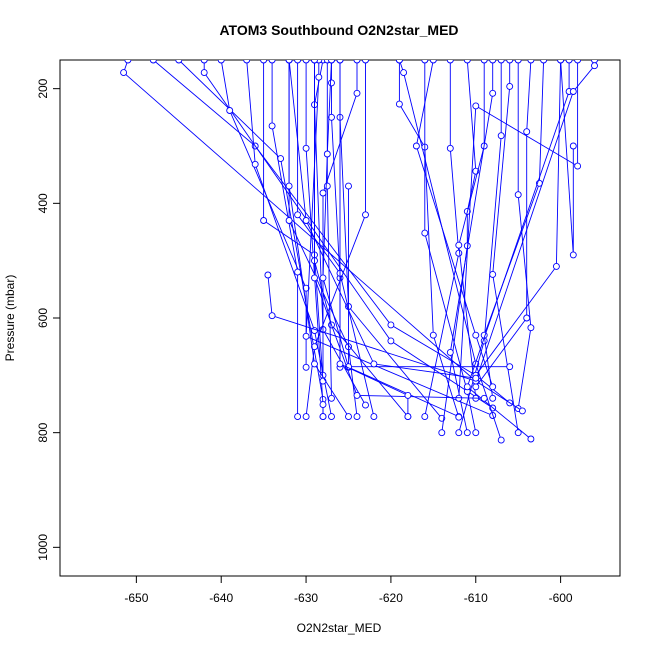  I want to click on x-axis-label: O2N2star_MED, so click(339, 628).